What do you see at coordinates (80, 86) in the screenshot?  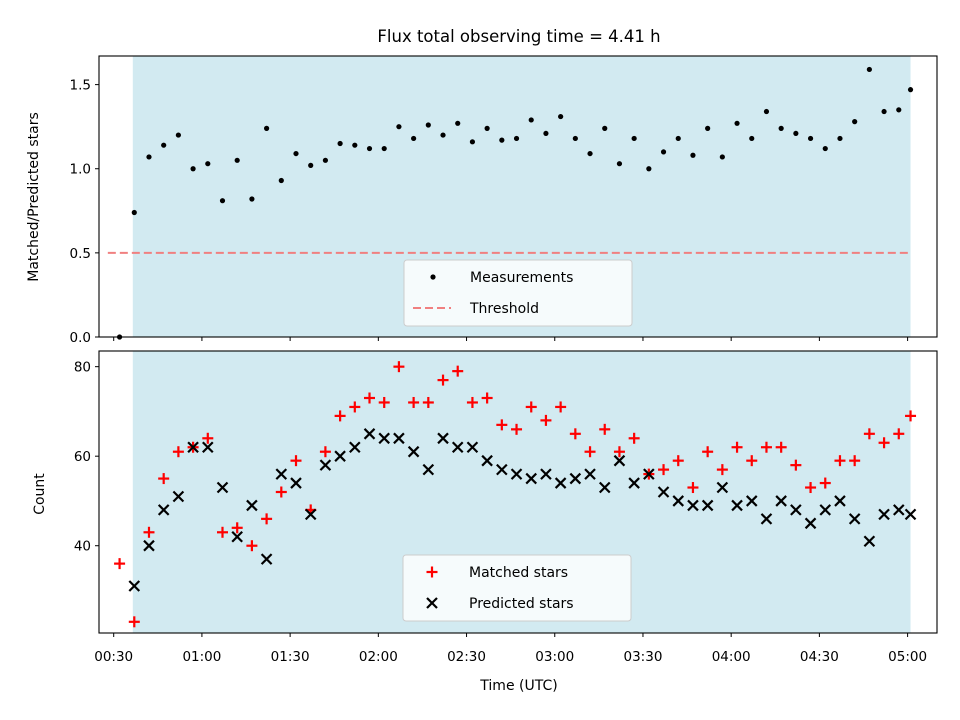 I see `top-ytick-label: 1.5` at bounding box center [80, 86].